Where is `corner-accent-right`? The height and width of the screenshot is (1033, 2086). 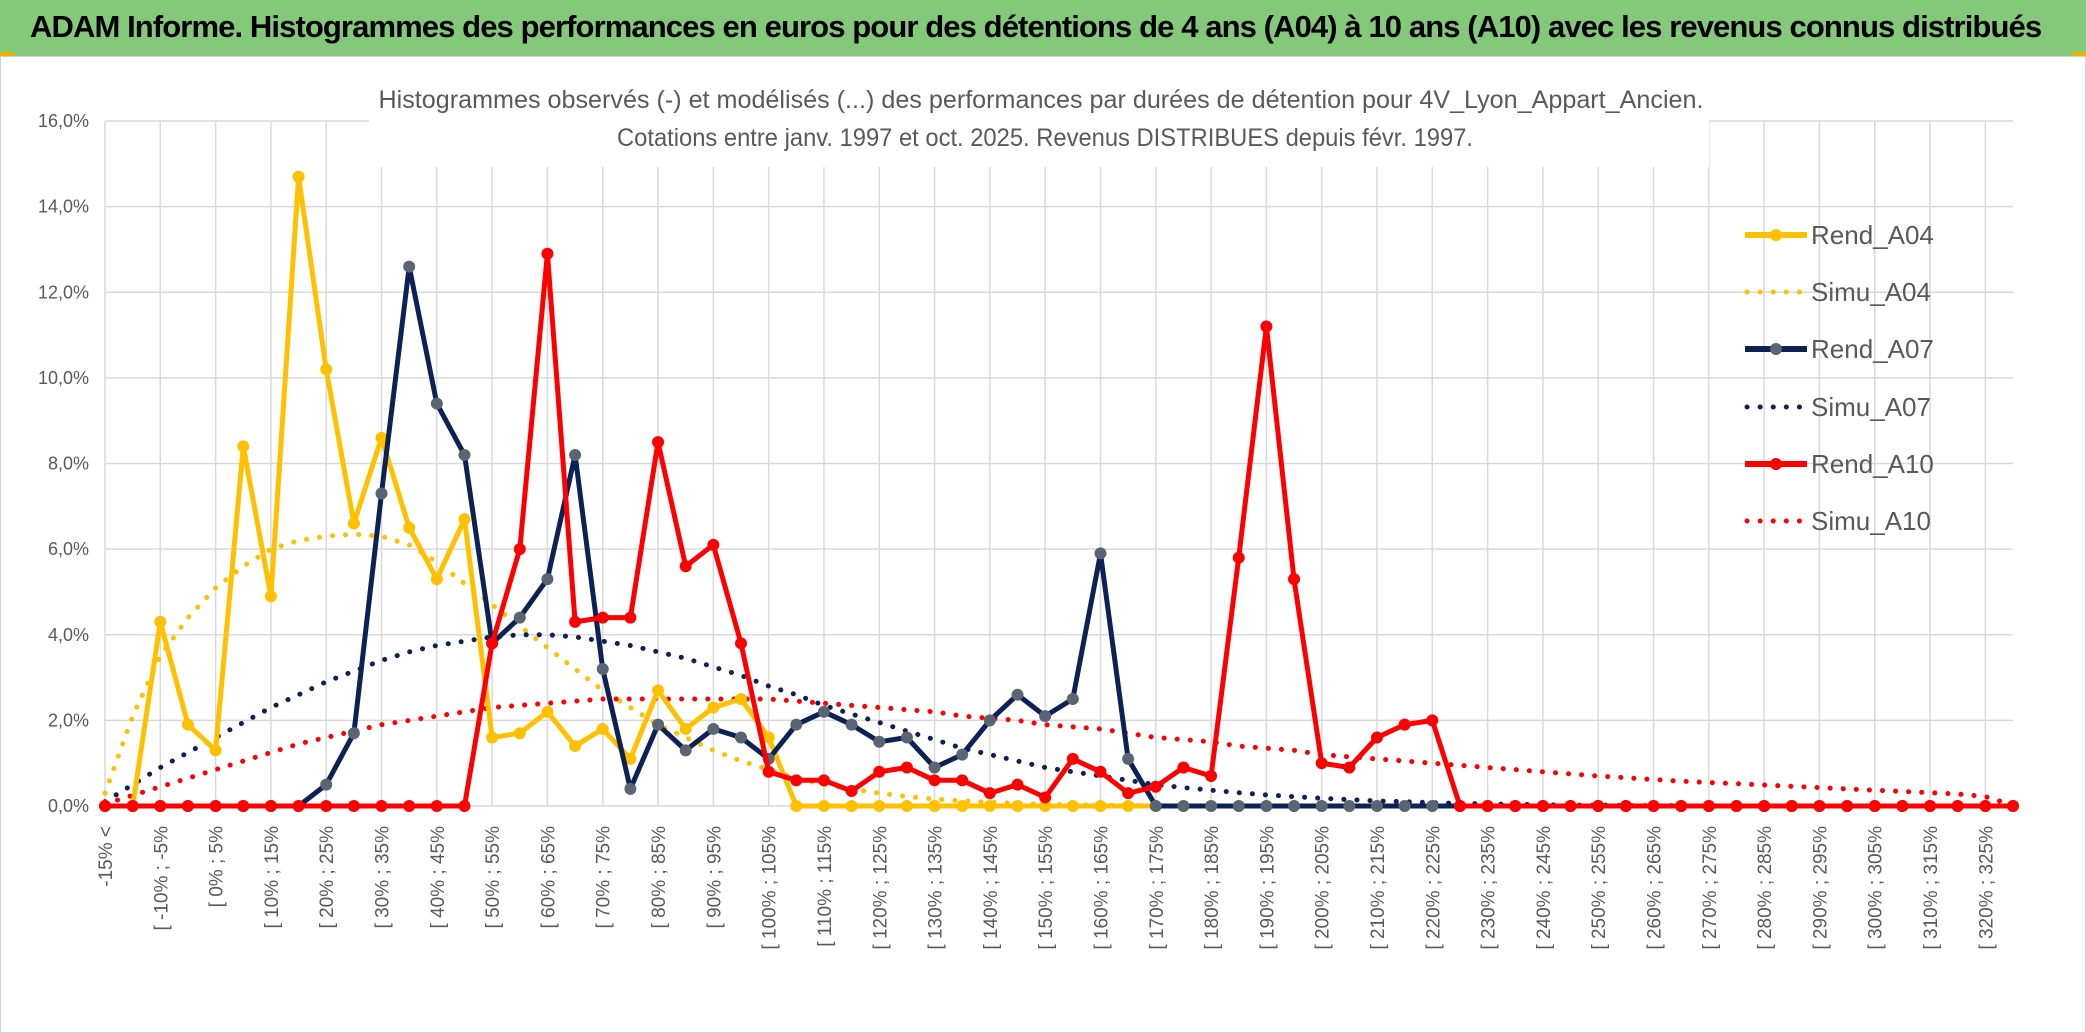
corner-accent-right is located at coordinates (2079, 55).